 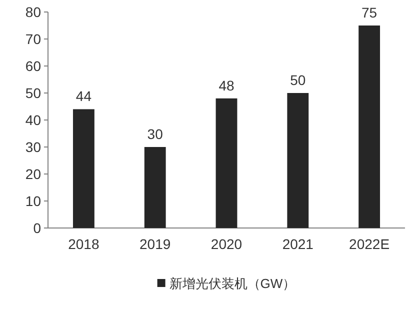 What do you see at coordinates (226, 244) in the screenshot?
I see `x-tick-label: 2020` at bounding box center [226, 244].